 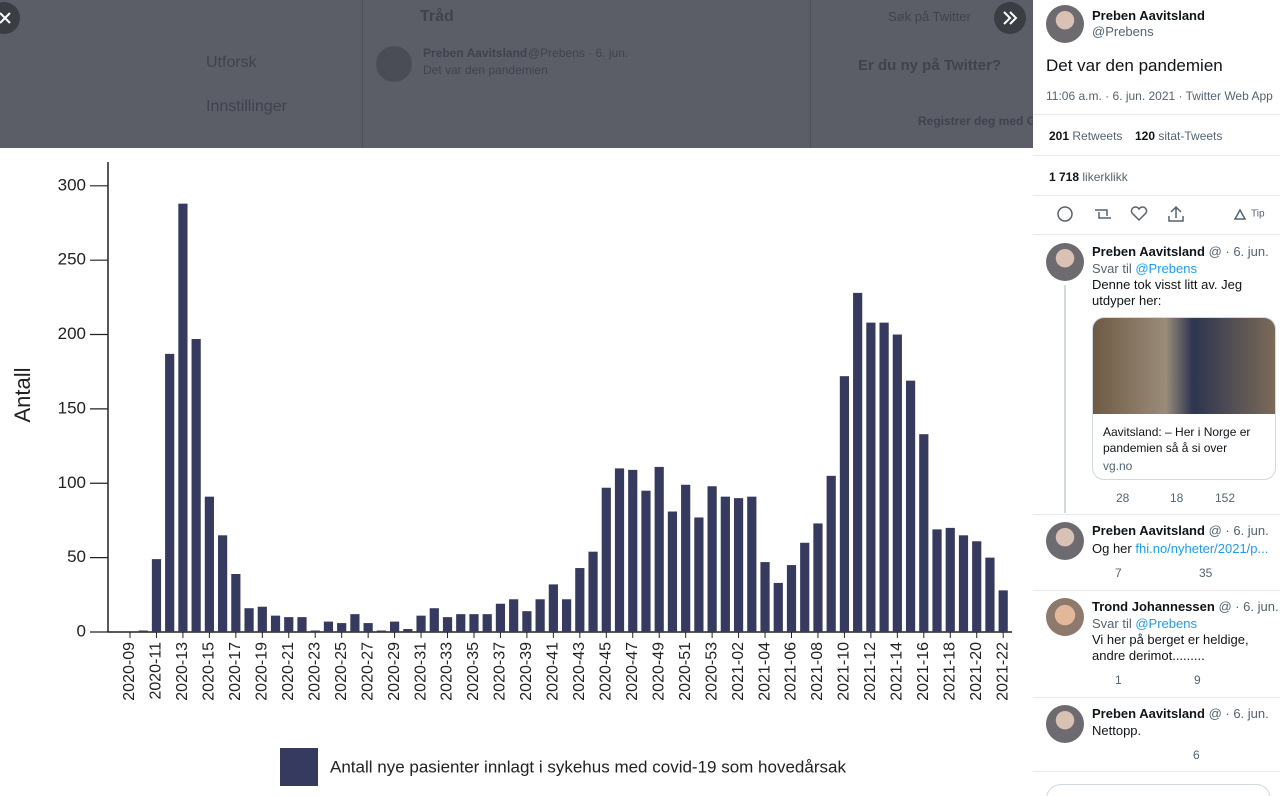 I want to click on x-tick-label: 2020-41, so click(x=553, y=671).